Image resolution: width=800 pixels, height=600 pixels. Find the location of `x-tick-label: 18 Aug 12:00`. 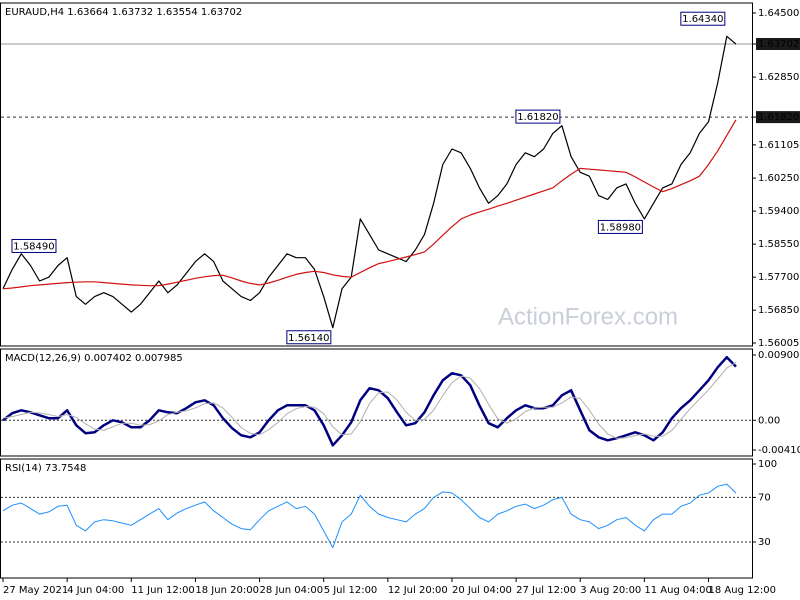

x-tick-label: 18 Aug 12:00 is located at coordinates (742, 590).